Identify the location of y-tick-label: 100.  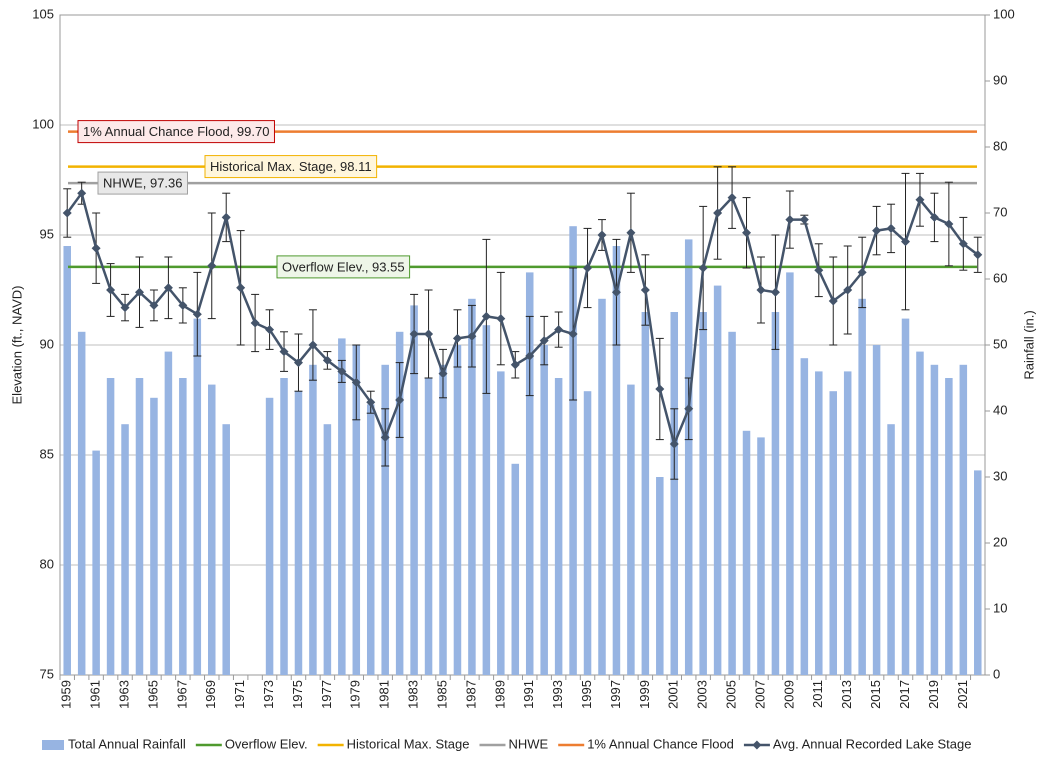
(43, 123).